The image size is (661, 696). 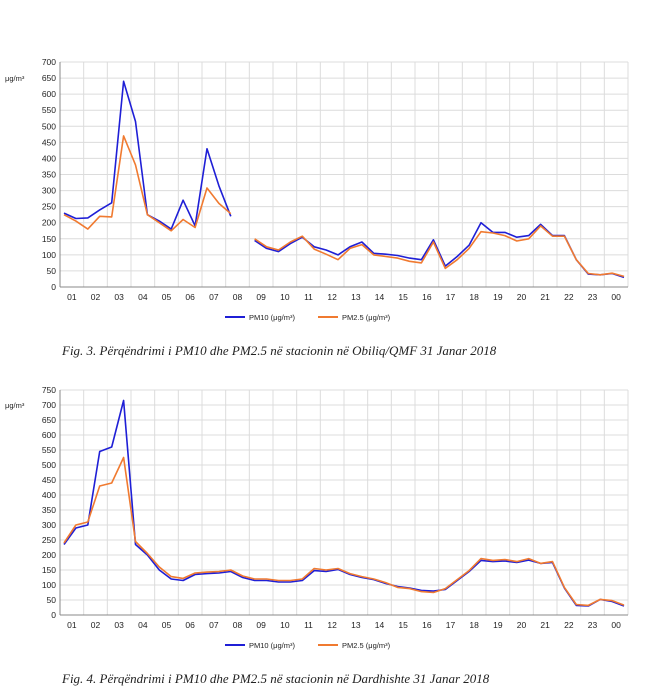 I want to click on c1-x-tick-label: 05, so click(x=167, y=297).